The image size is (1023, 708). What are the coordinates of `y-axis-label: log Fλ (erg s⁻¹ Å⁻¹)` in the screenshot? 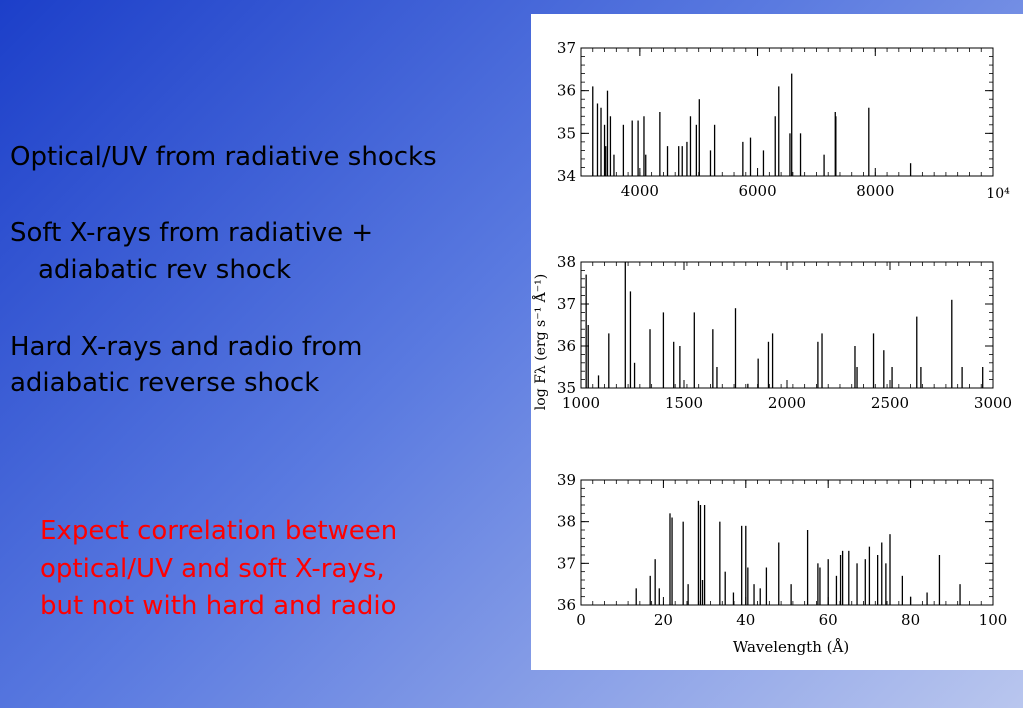 It's located at (540, 342).